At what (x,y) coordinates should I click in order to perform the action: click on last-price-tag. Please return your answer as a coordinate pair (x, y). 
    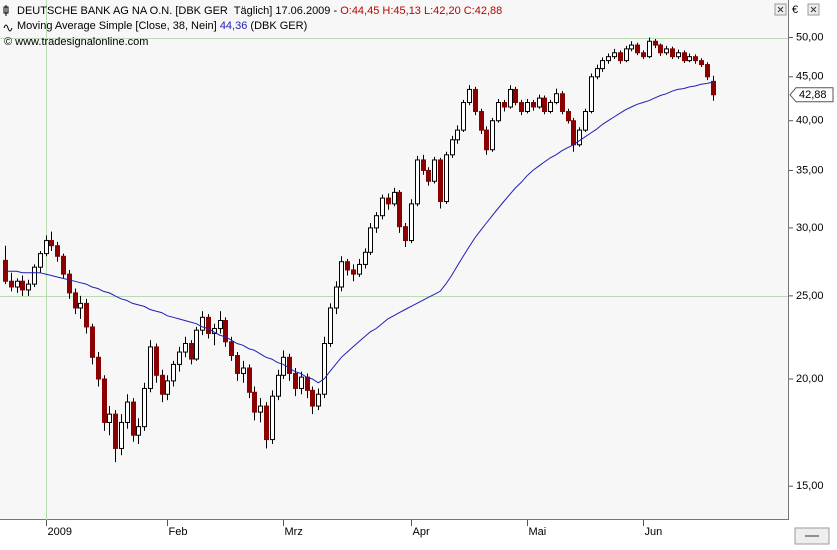
    Looking at the image, I should click on (811, 95).